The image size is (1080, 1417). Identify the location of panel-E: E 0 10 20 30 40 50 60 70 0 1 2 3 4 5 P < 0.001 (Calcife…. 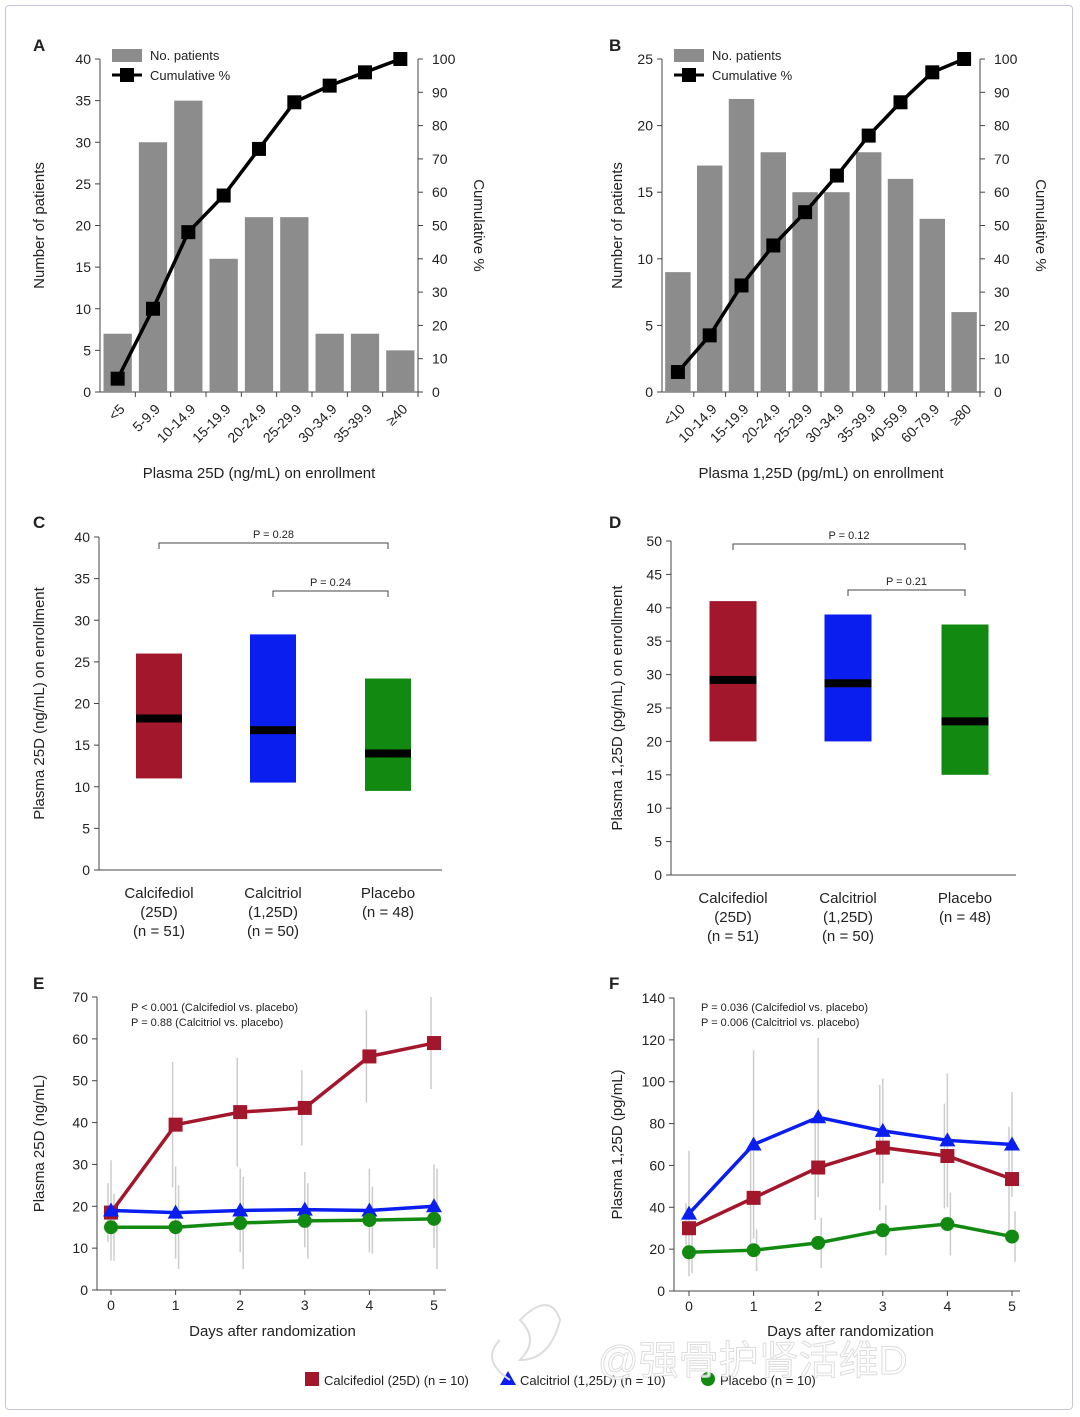
(238, 1157).